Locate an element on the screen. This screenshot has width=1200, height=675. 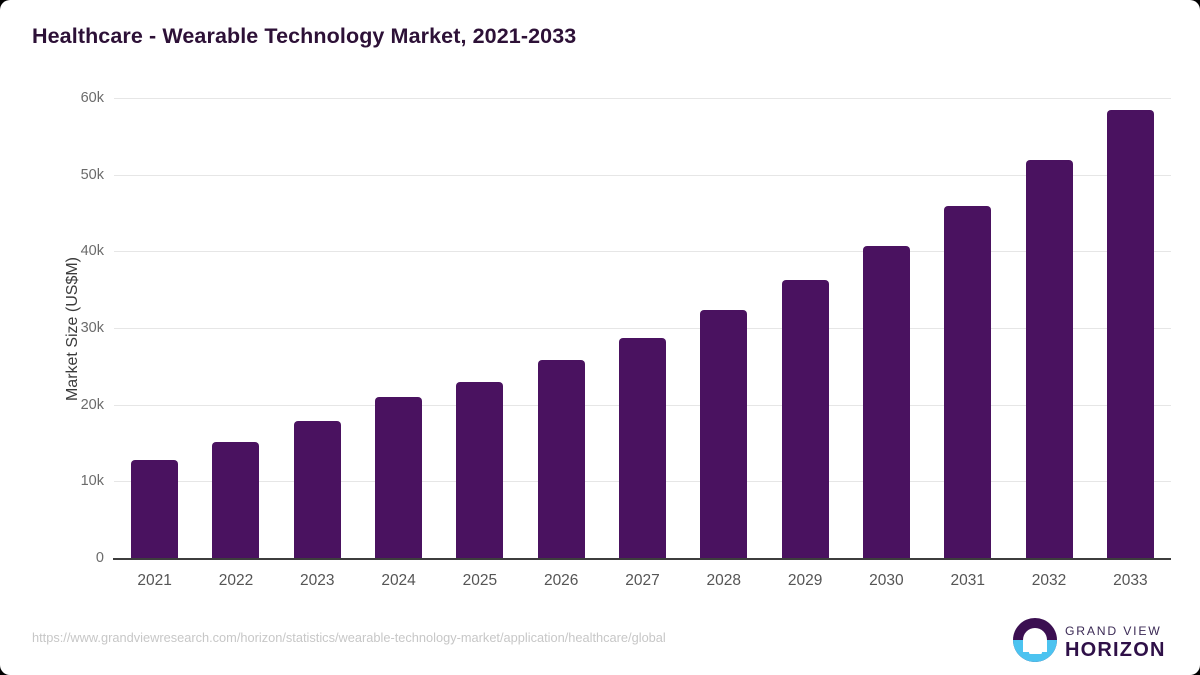
y-axis-tick: 0 is located at coordinates (99, 558).